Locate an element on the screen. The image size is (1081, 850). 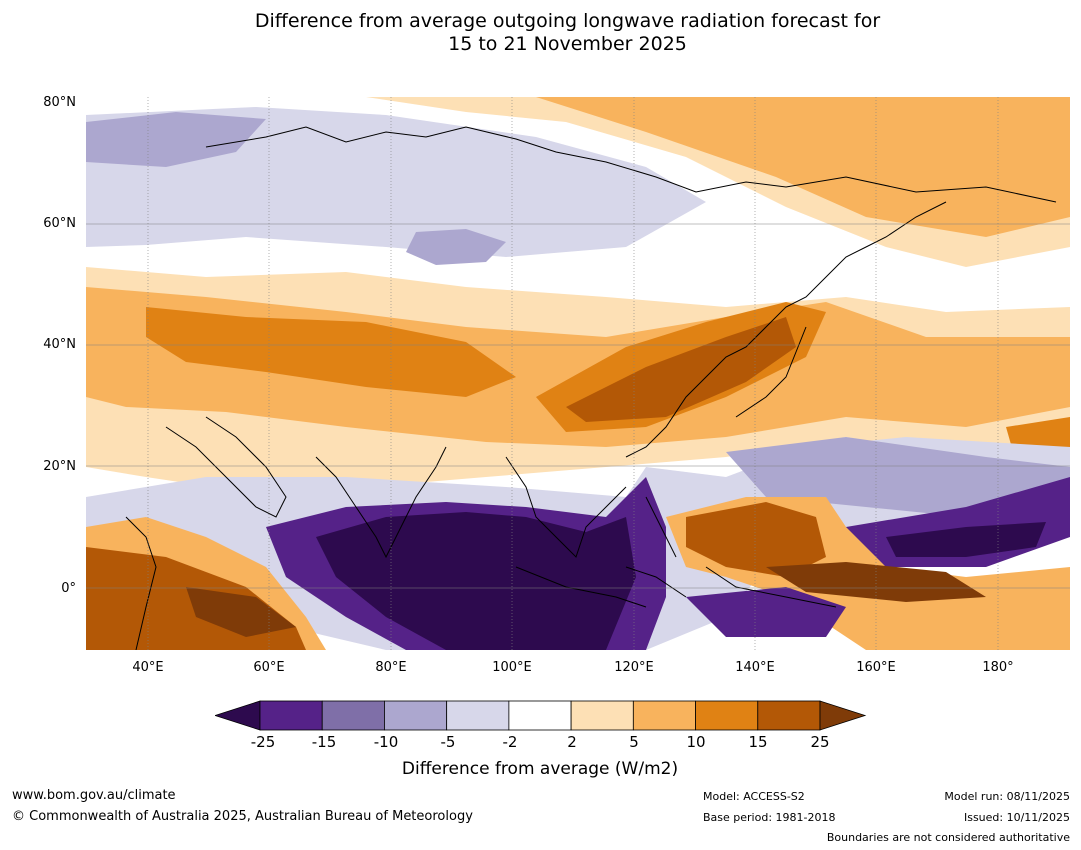
colorbar is located at coordinates (541, 715).